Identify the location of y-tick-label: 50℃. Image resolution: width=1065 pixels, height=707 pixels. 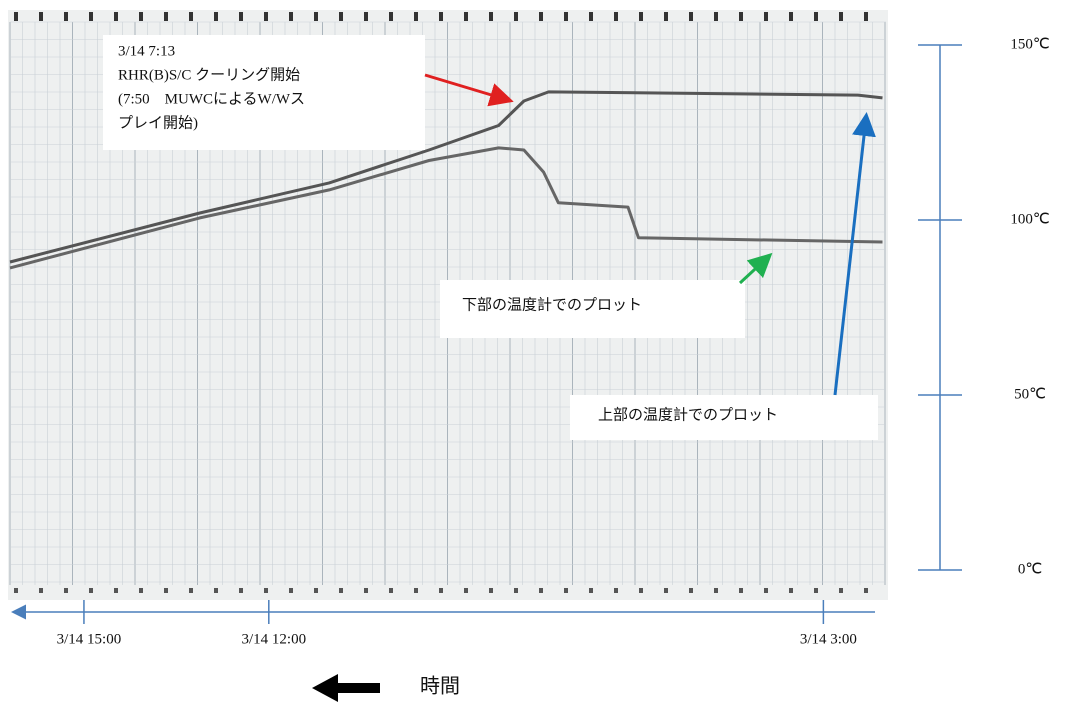
(1030, 394).